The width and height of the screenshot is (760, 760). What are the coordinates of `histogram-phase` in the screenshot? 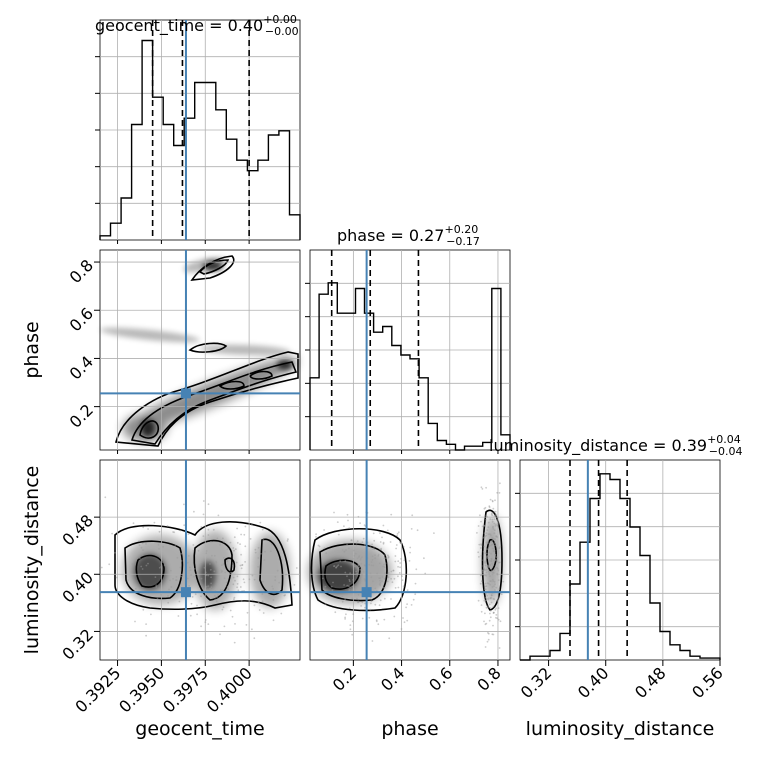 It's located at (410, 366).